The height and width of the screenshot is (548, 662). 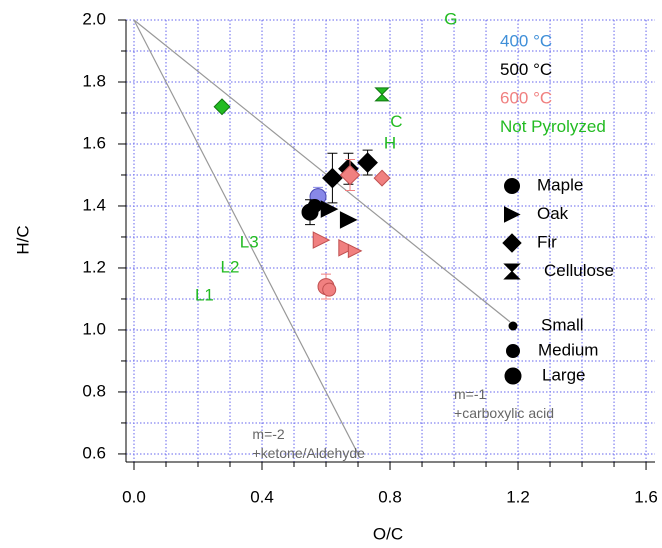 I want to click on line-label: +carboxylic acid, so click(x=504, y=413).